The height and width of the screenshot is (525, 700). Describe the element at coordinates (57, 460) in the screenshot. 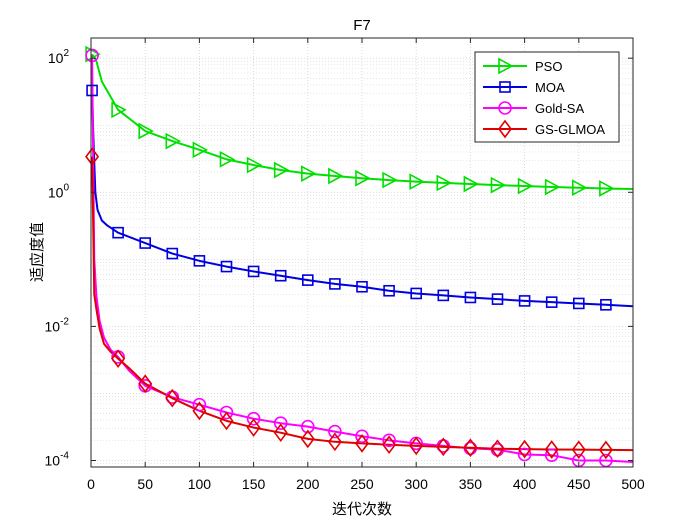

I see `y-tick-label: 10⁻⁴` at that location.